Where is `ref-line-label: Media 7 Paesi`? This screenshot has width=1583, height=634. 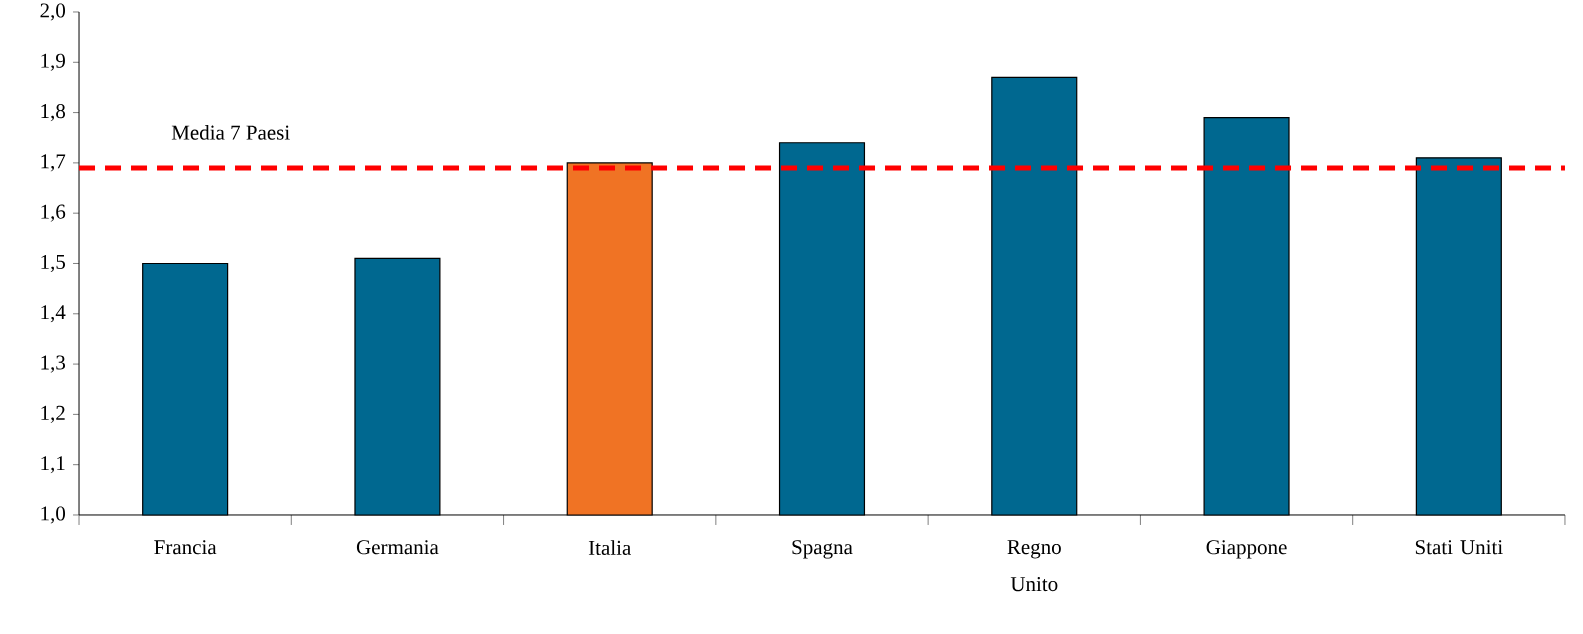
ref-line-label: Media 7 Paesi is located at coordinates (230, 132).